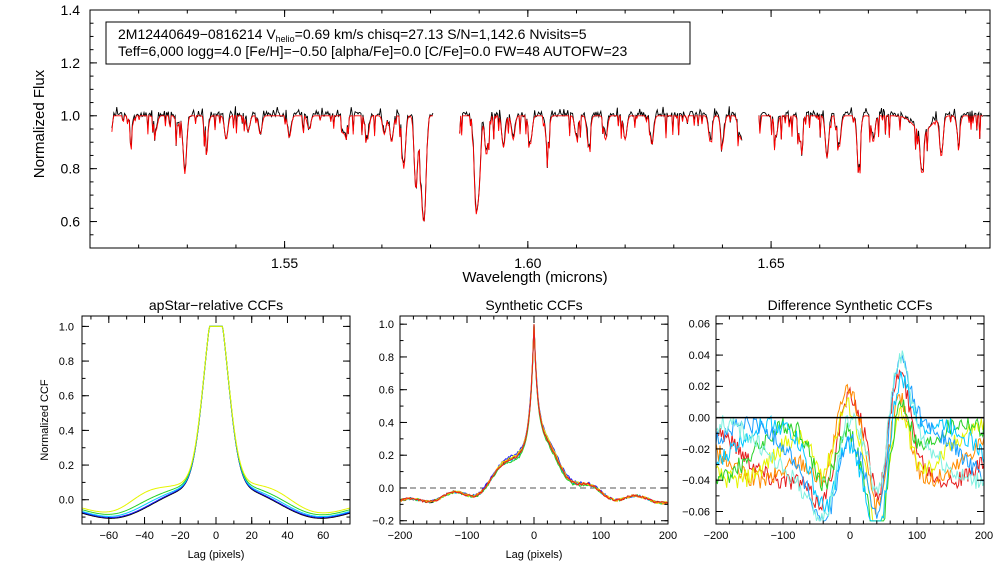 This screenshot has height=576, width=1008. What do you see at coordinates (699, 325) in the screenshot?
I see `y-tick-label: 0.06` at bounding box center [699, 325].